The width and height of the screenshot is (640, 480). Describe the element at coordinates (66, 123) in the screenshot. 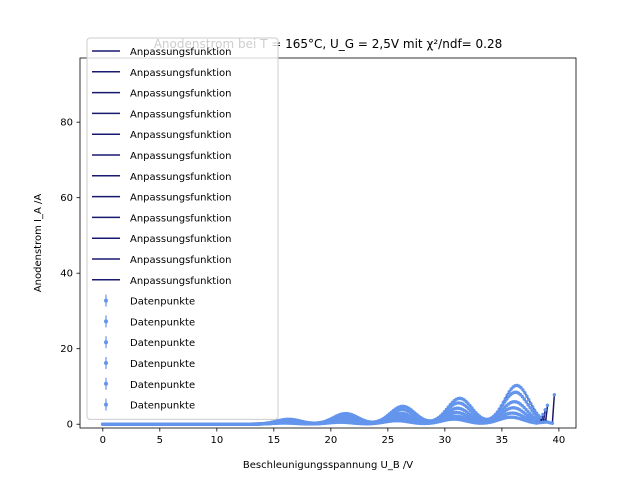

I see `y-tick-label: 80` at that location.